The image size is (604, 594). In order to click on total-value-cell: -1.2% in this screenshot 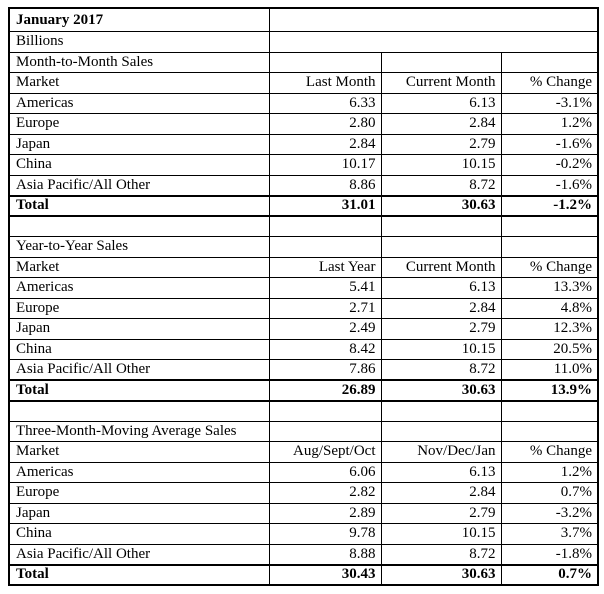, I will do `click(549, 205)`.